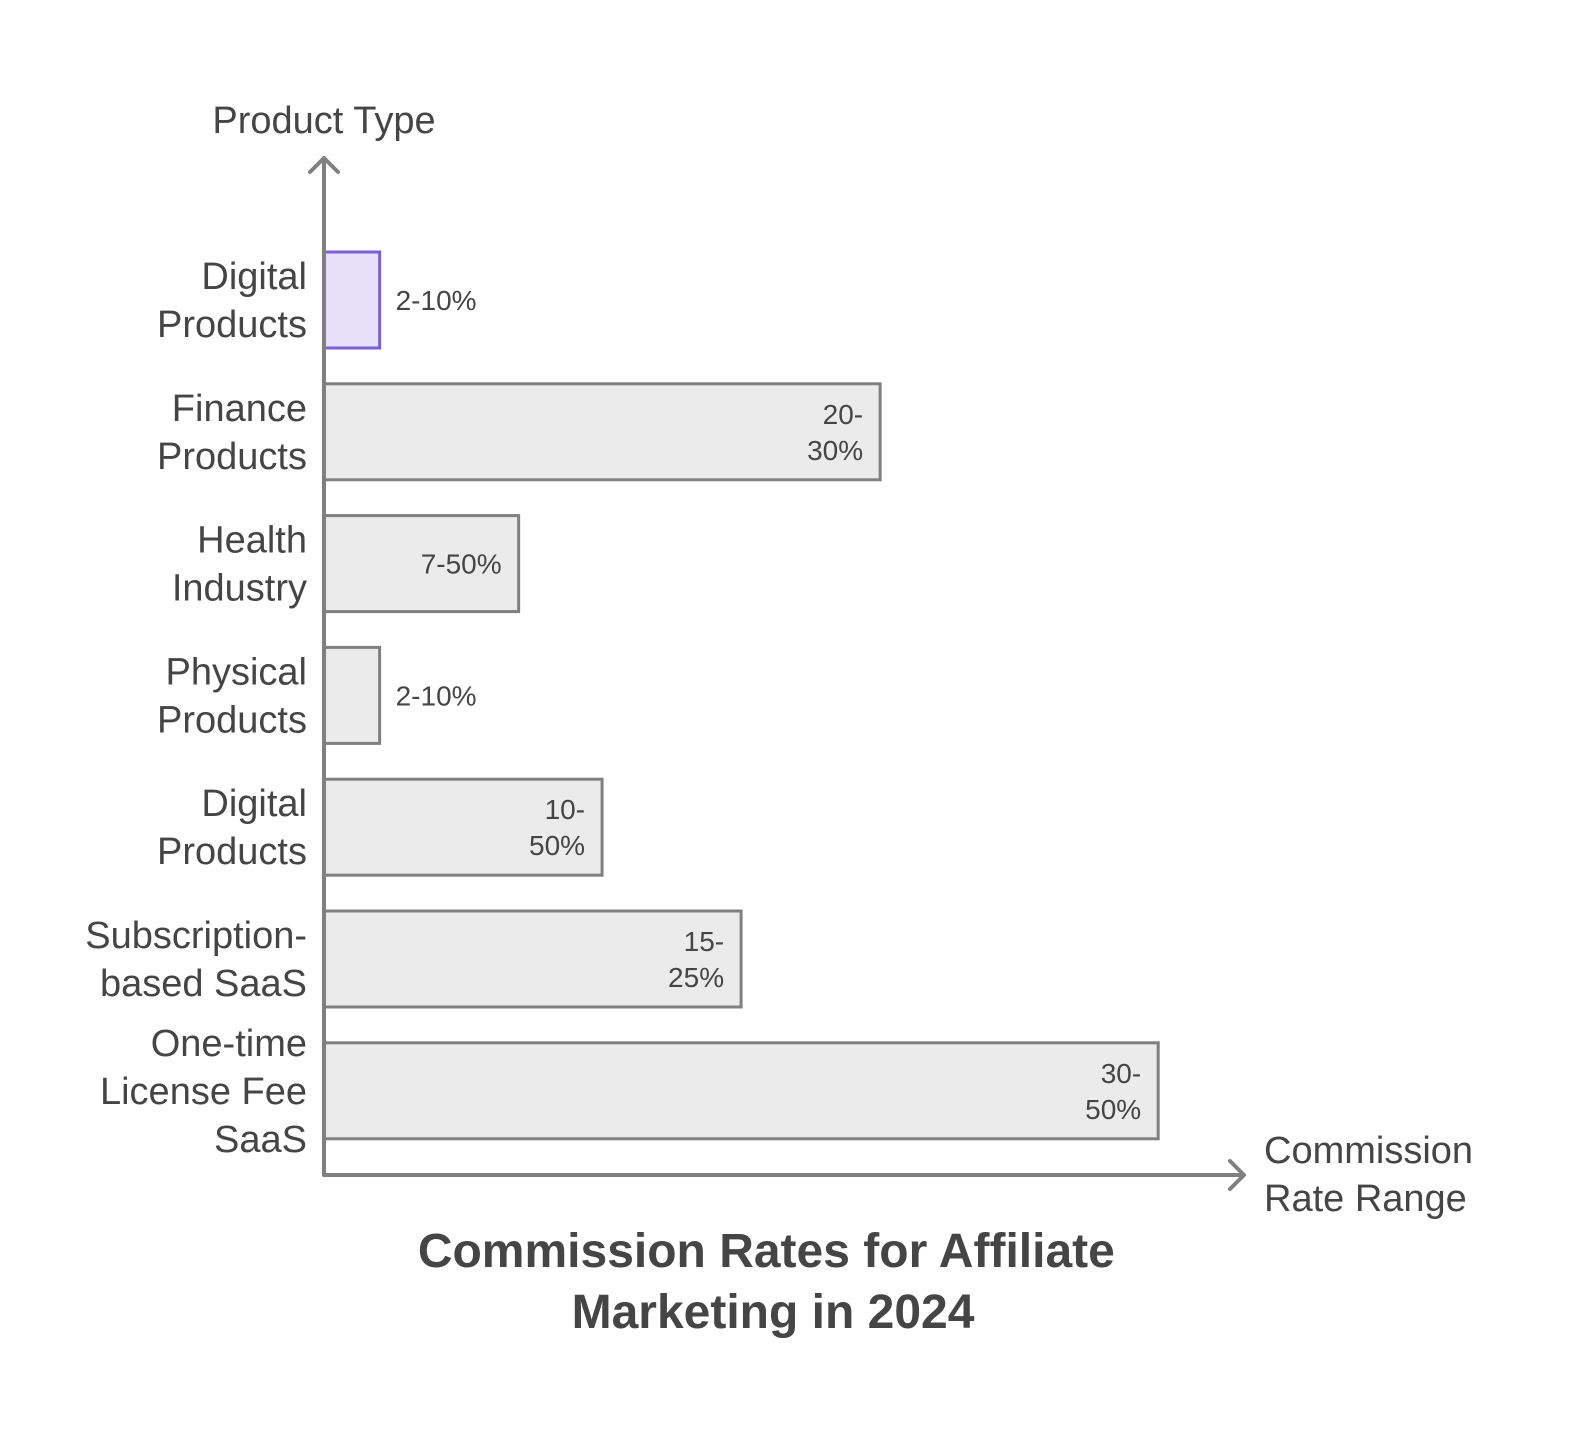 This screenshot has width=1572, height=1440. I want to click on value-label-line: 30-, so click(1121, 1073).